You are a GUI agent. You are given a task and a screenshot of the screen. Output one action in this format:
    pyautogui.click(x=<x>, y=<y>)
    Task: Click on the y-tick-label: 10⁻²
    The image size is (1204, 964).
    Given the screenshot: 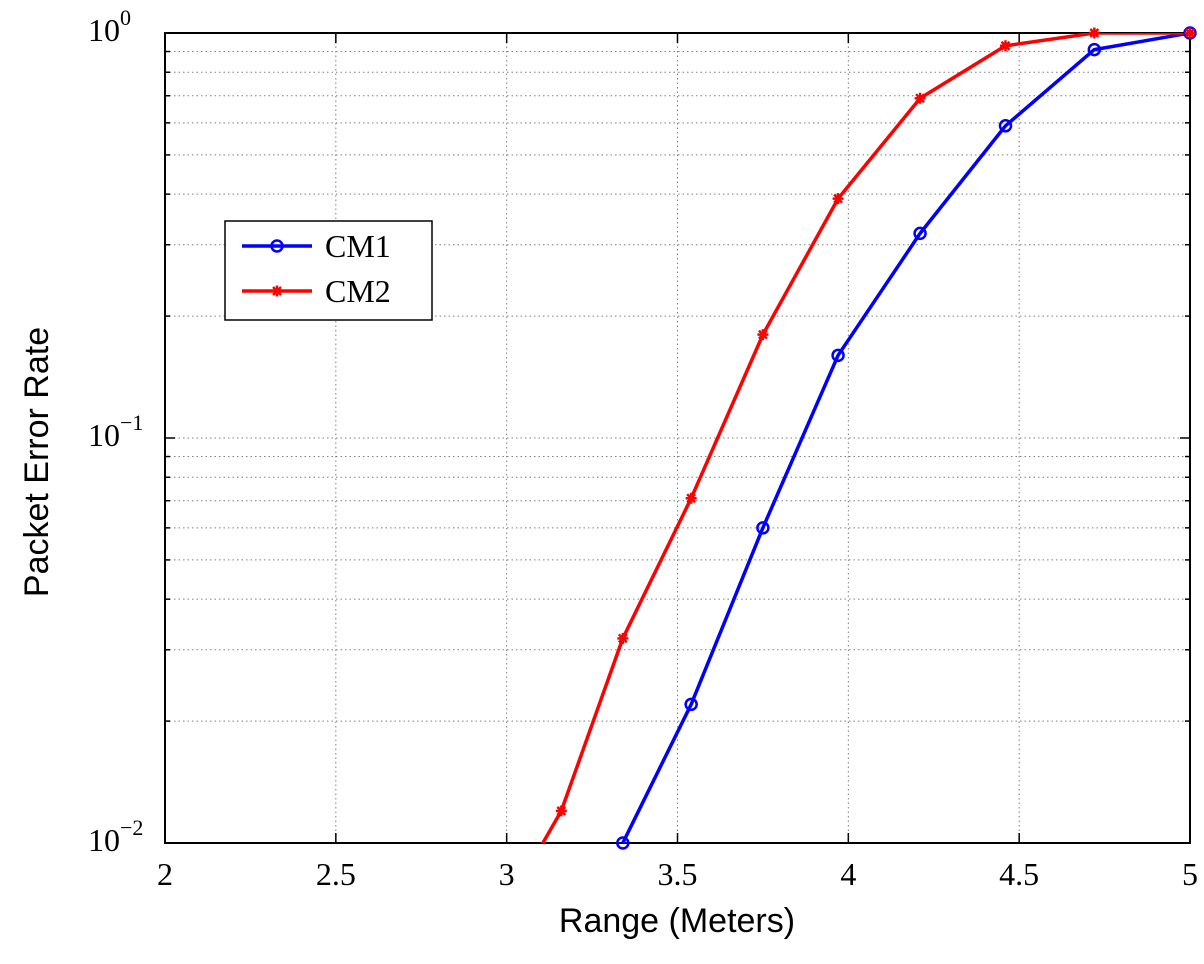 What is the action you would take?
    pyautogui.click(x=115, y=836)
    